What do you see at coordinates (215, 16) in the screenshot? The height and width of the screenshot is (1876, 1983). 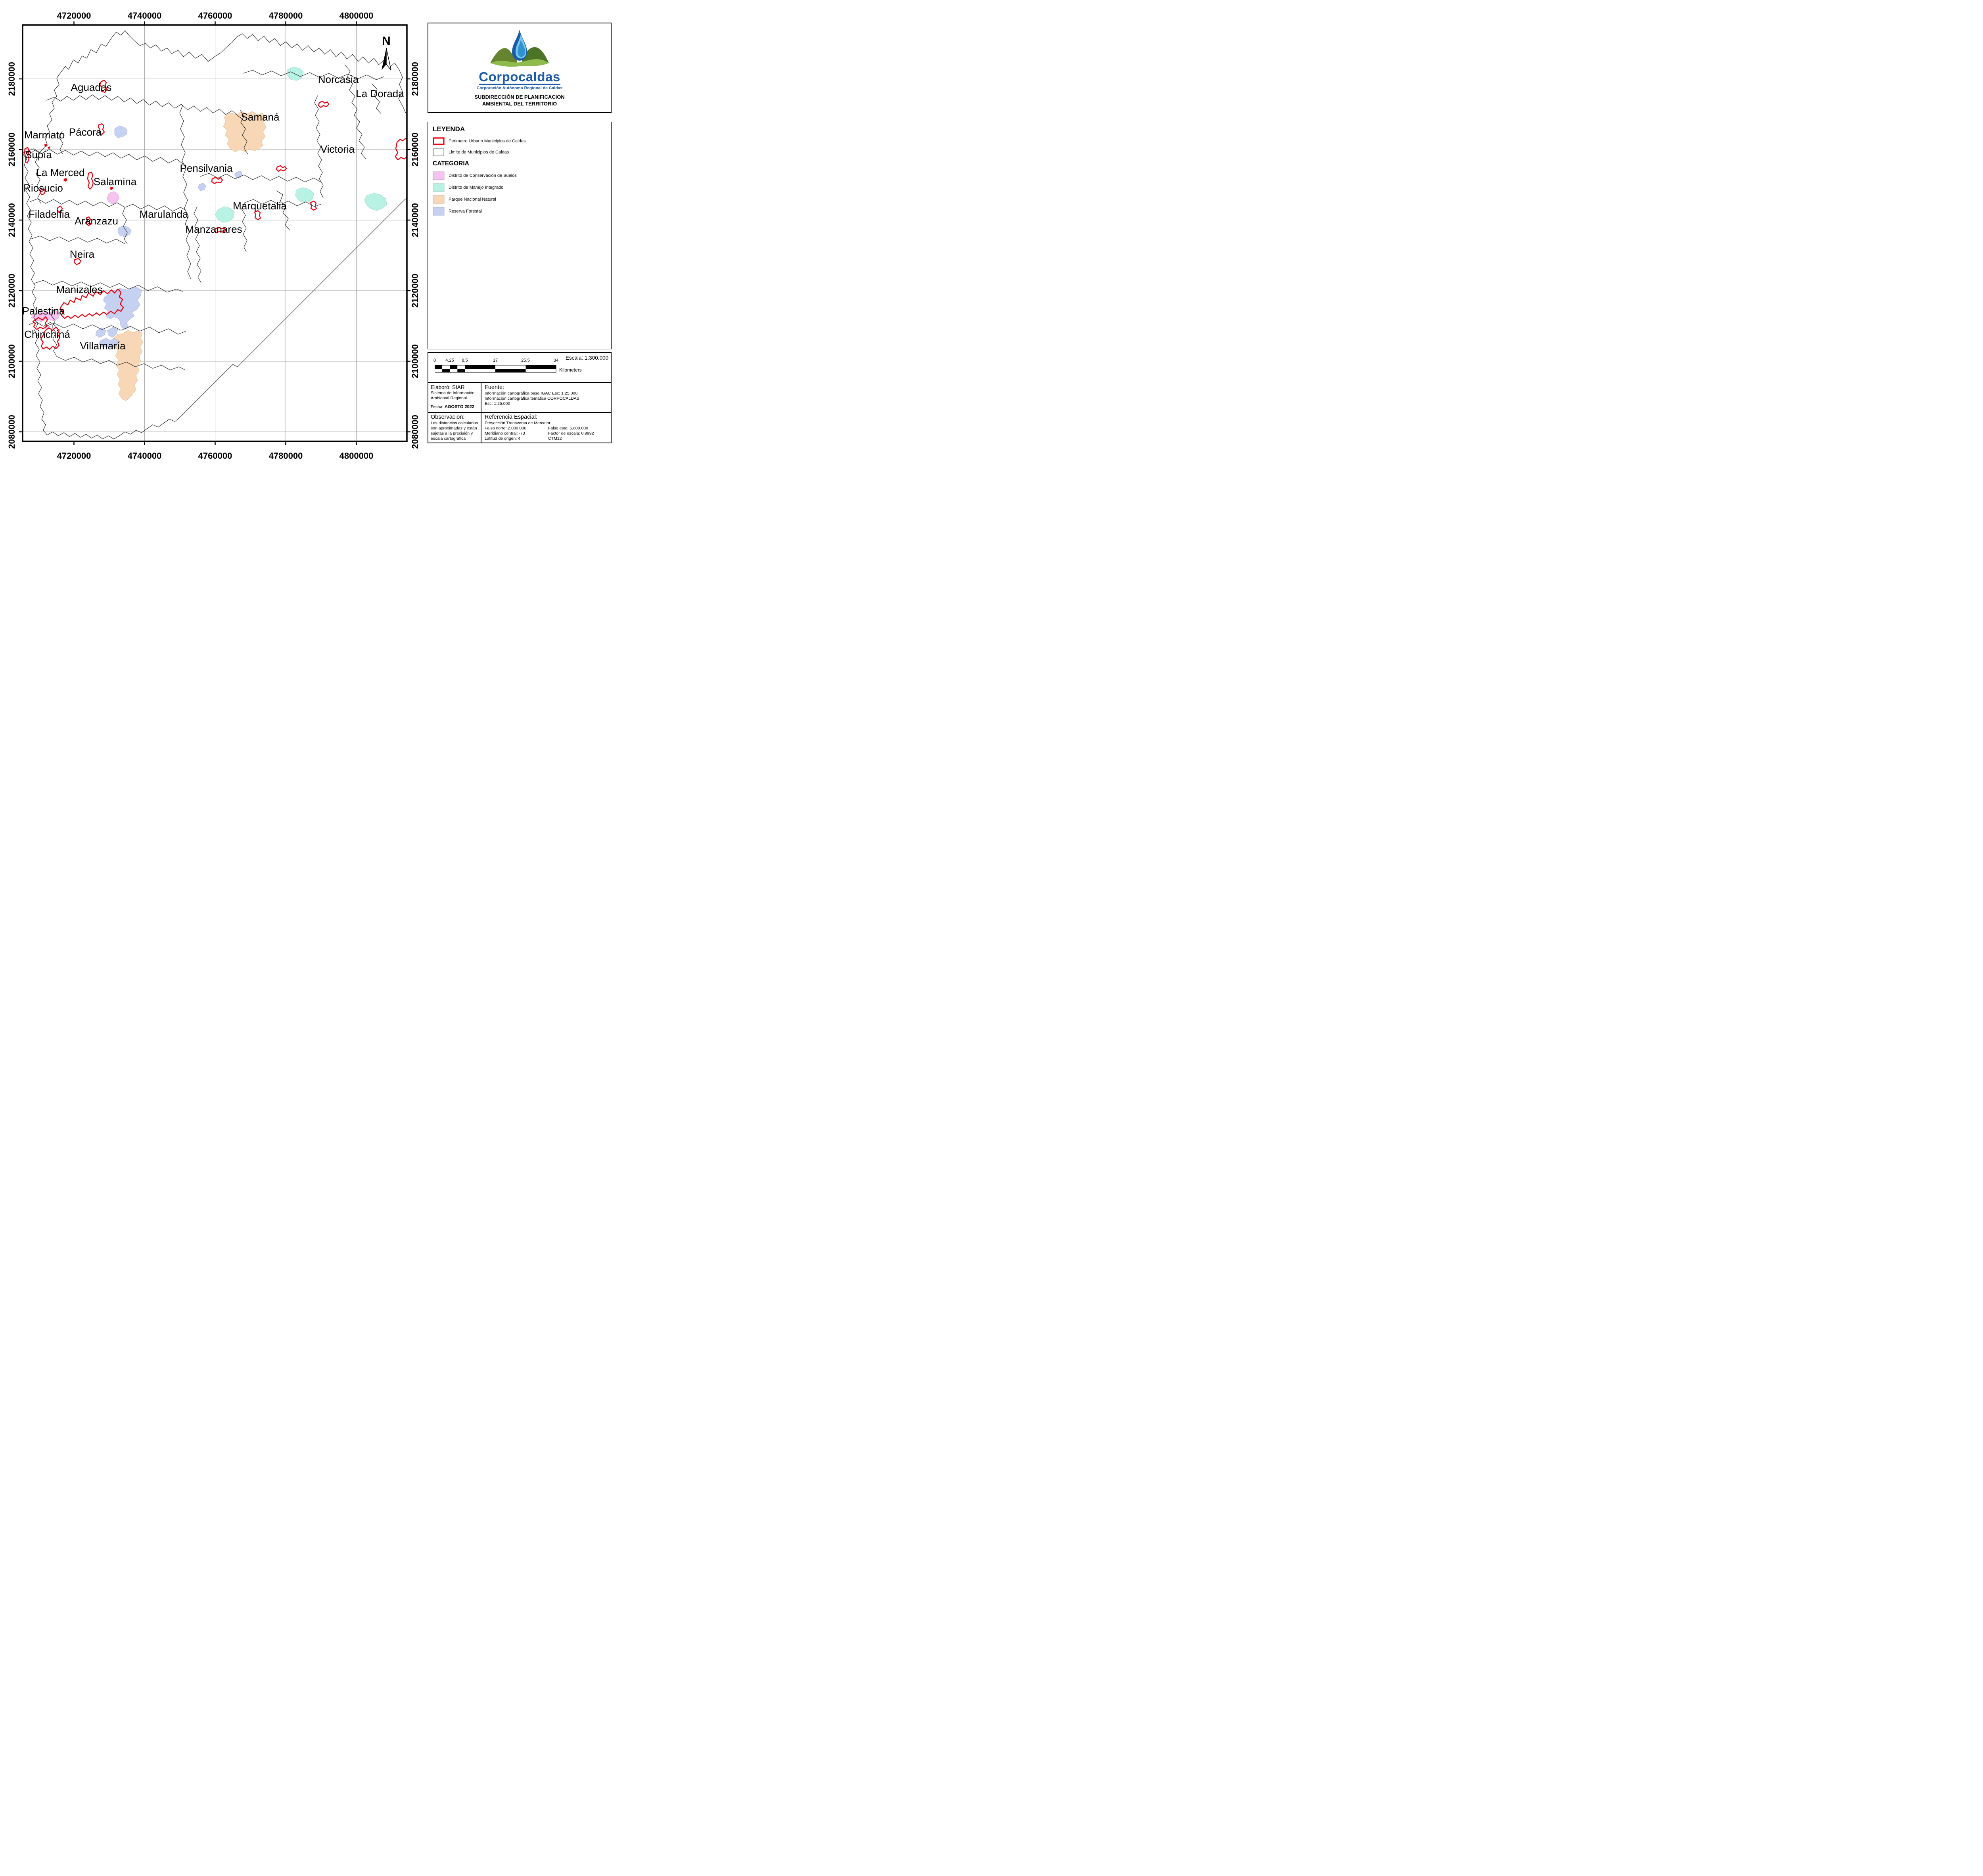 I see `x-axis-label: 4760000` at bounding box center [215, 16].